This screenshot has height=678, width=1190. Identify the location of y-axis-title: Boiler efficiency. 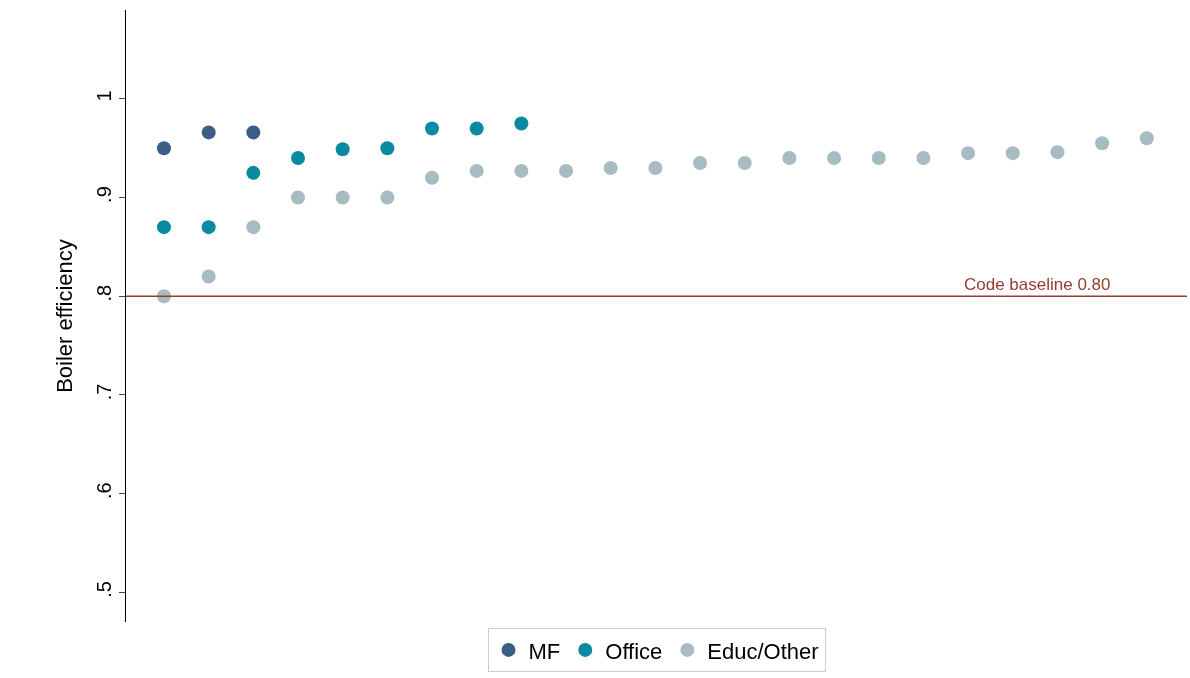
(64, 316).